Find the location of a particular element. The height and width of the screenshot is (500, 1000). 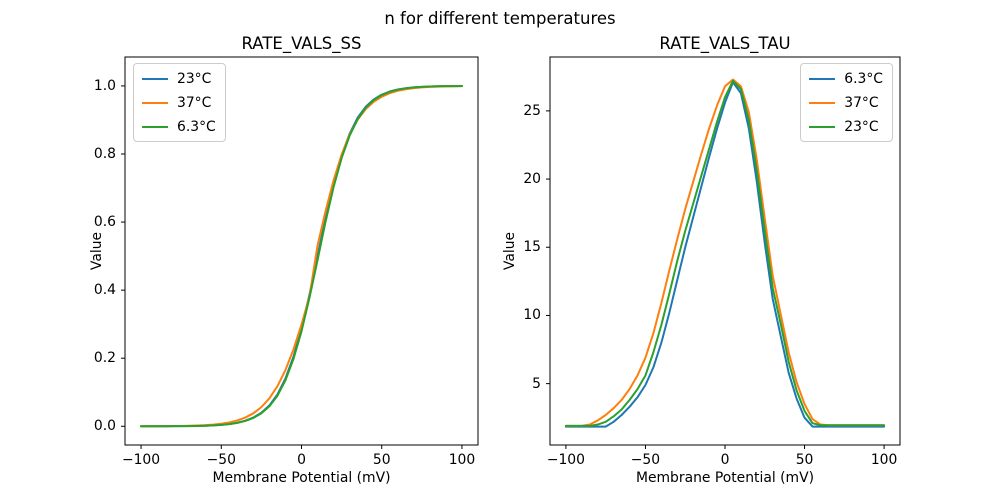

y-tick-label: 0.2 is located at coordinates (104, 358).